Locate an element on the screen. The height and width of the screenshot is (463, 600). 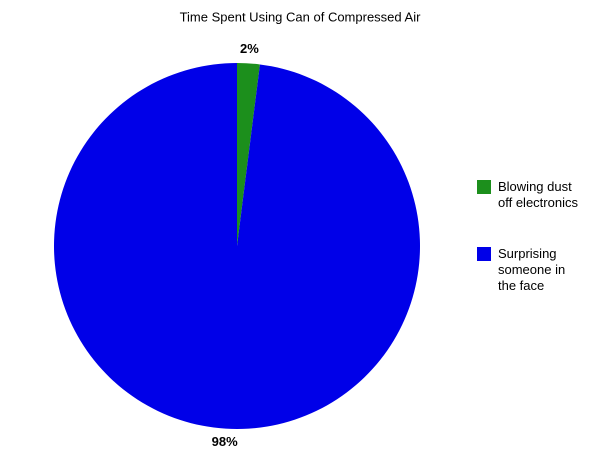
legend-item: Blowing dust off electronics is located at coordinates (527, 195).